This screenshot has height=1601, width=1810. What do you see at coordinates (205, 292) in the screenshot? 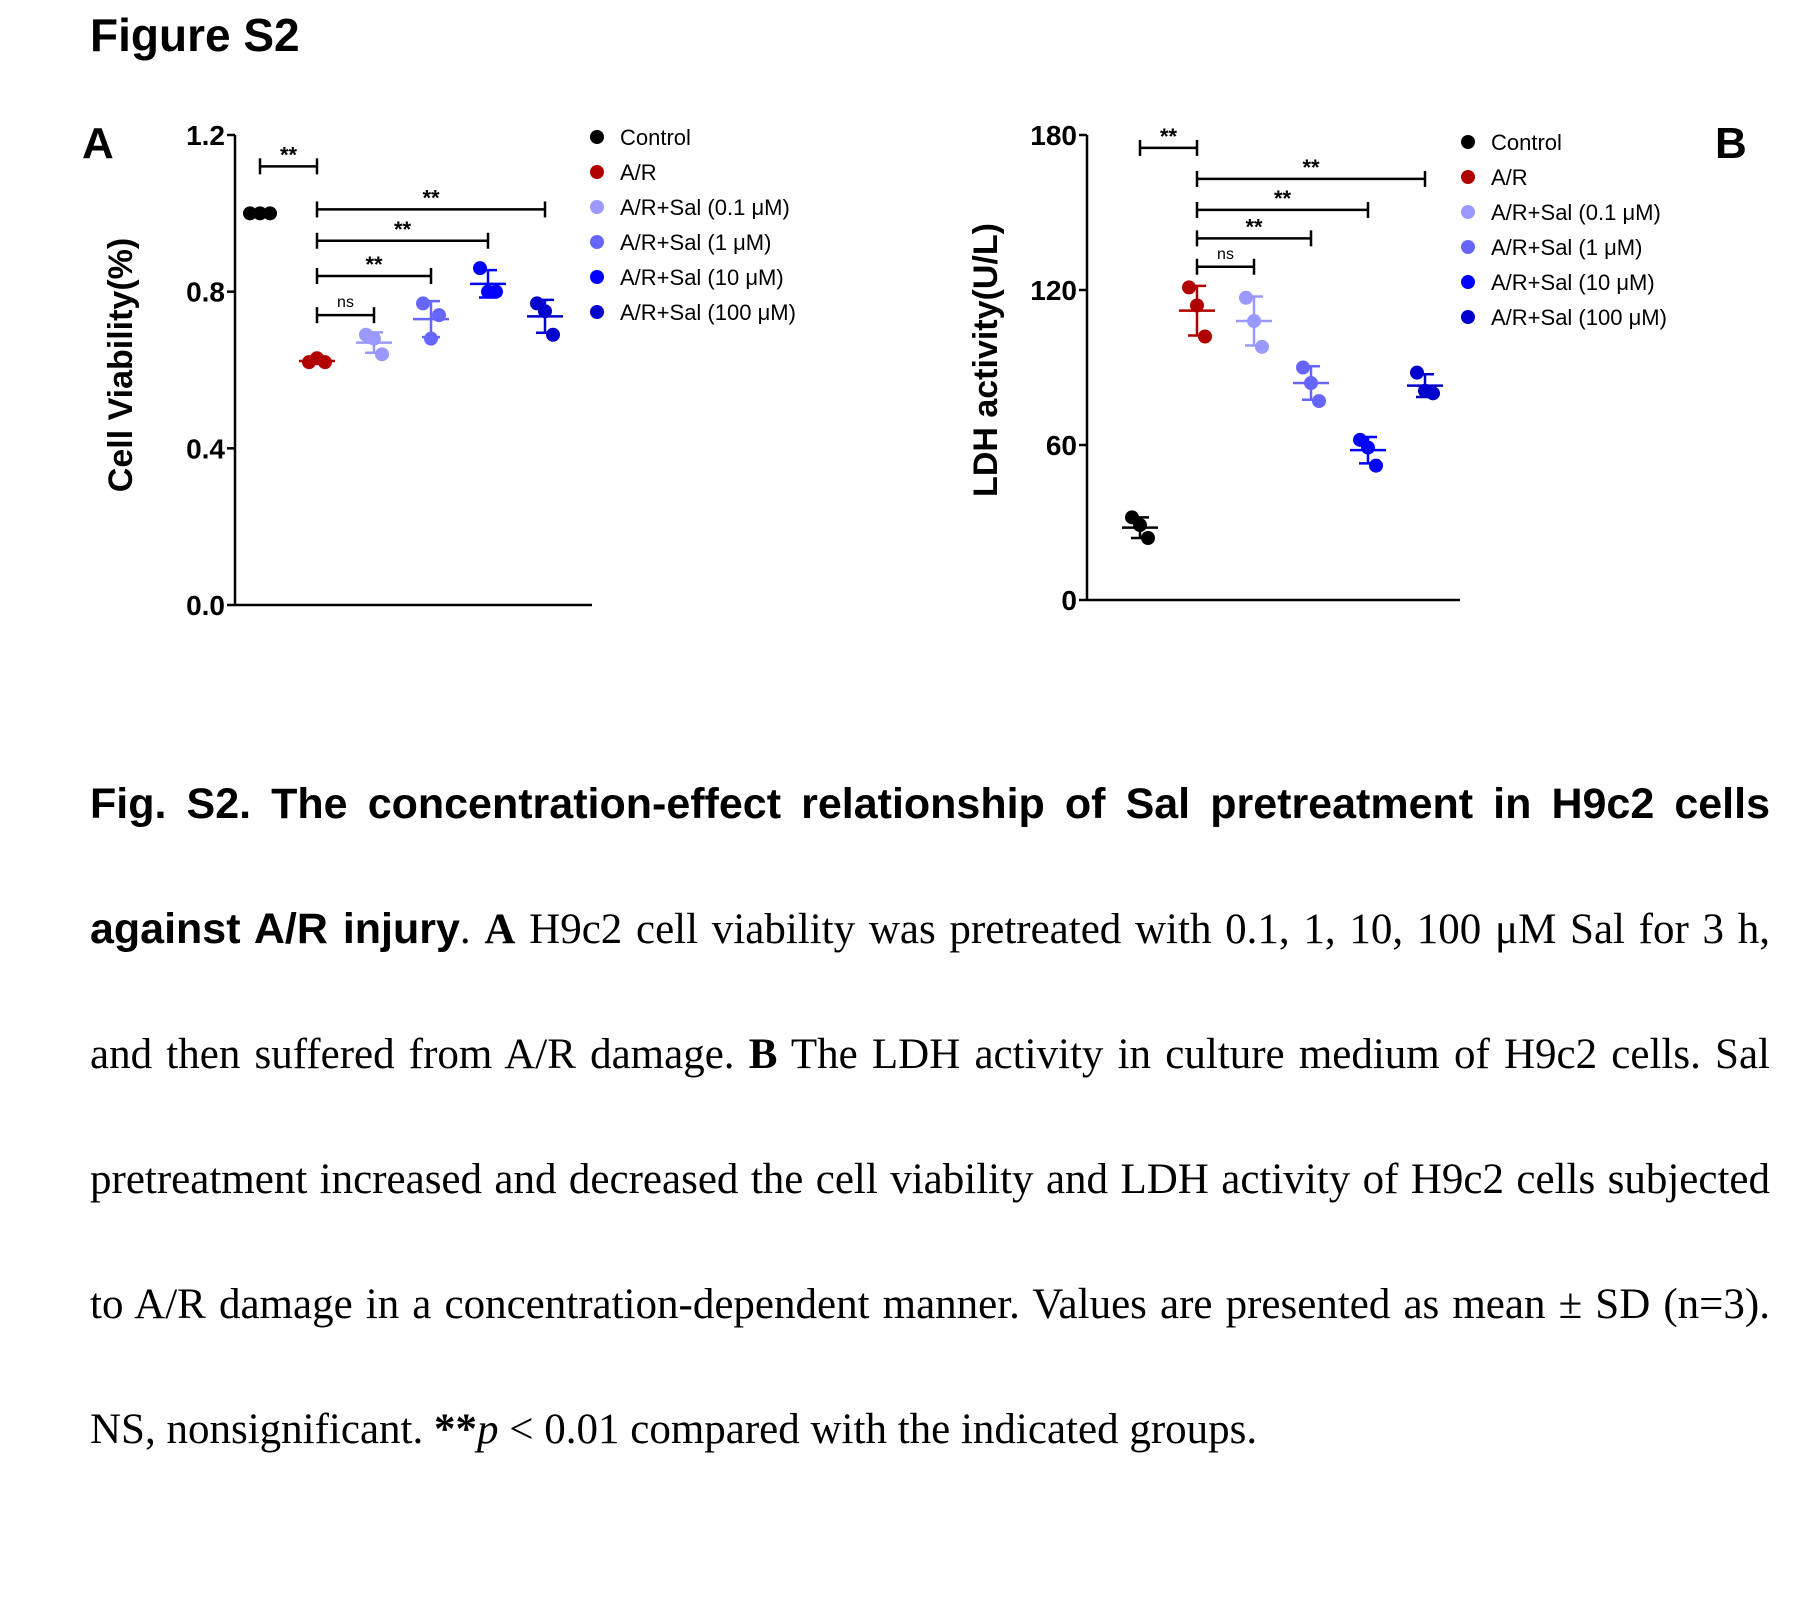
I see `y-tick-label: 0.8` at bounding box center [205, 292].